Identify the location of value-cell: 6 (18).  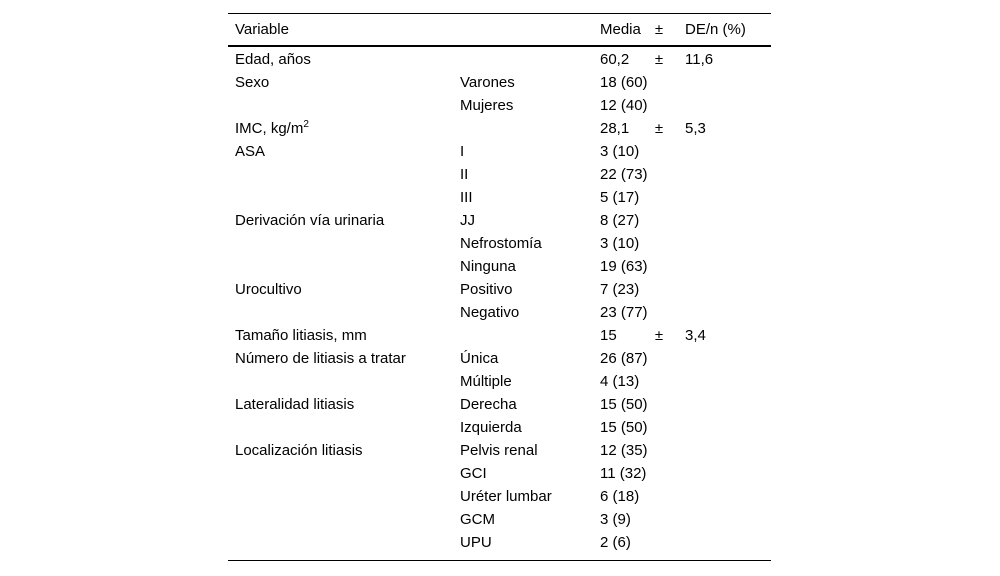
(685, 496).